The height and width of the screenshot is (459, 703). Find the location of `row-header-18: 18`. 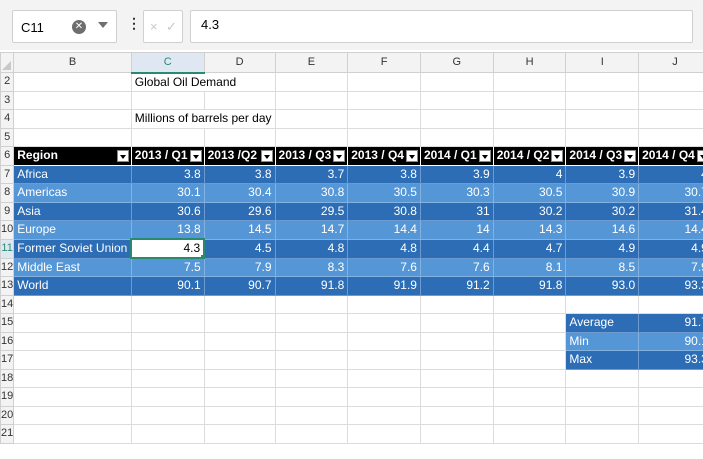

row-header-18: 18 is located at coordinates (7, 378).